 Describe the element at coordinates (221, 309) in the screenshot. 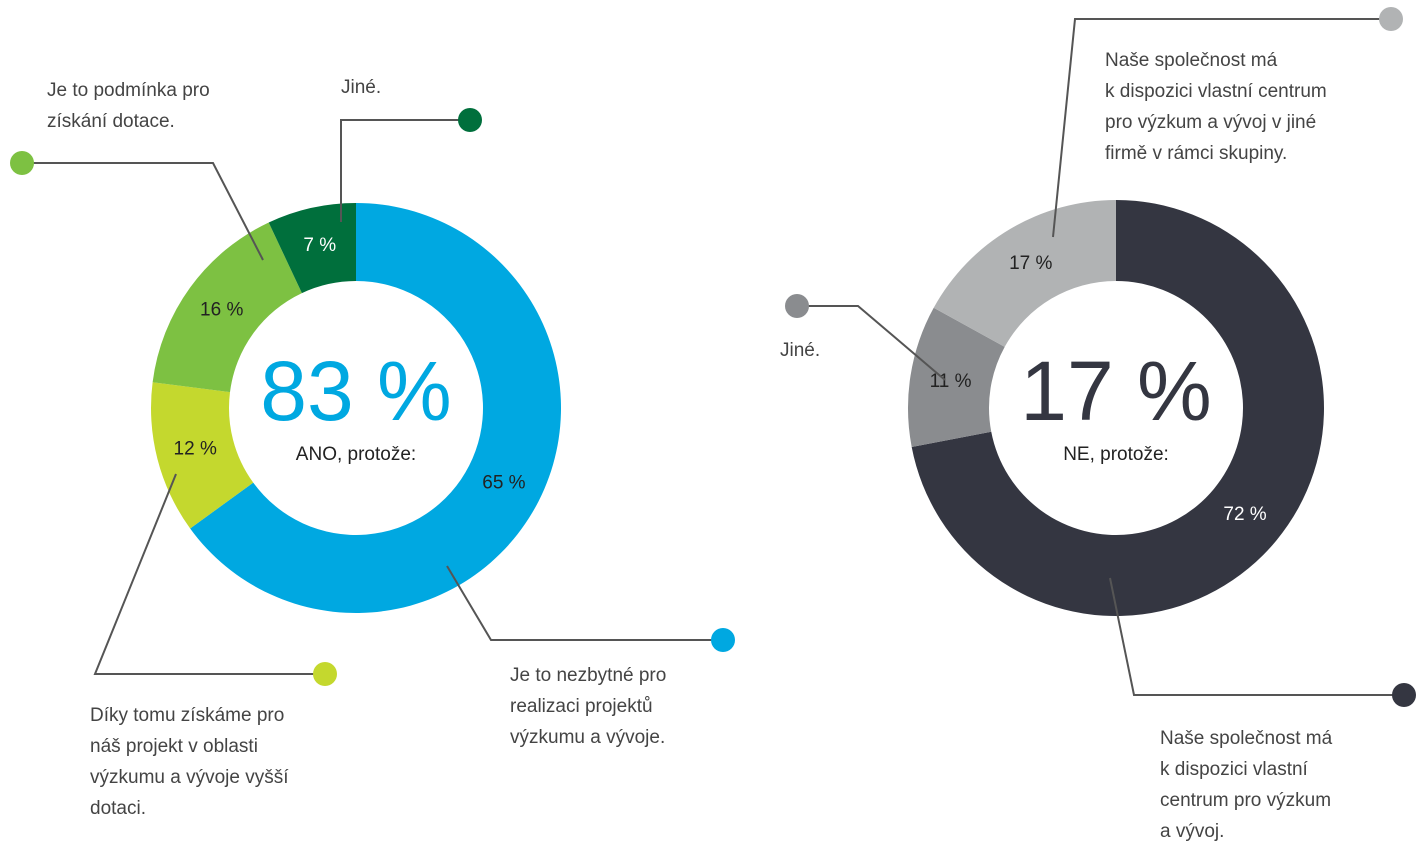

I see `data-label: 16 %` at that location.